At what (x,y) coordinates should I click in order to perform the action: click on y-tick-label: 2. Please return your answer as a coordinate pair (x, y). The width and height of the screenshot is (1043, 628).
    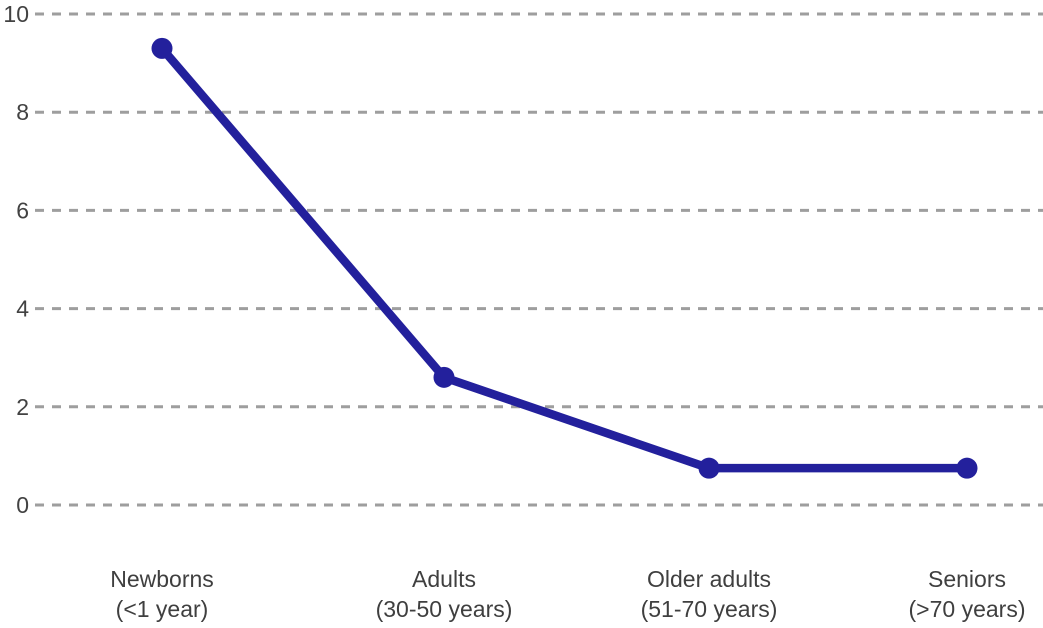
    Looking at the image, I should click on (22, 407).